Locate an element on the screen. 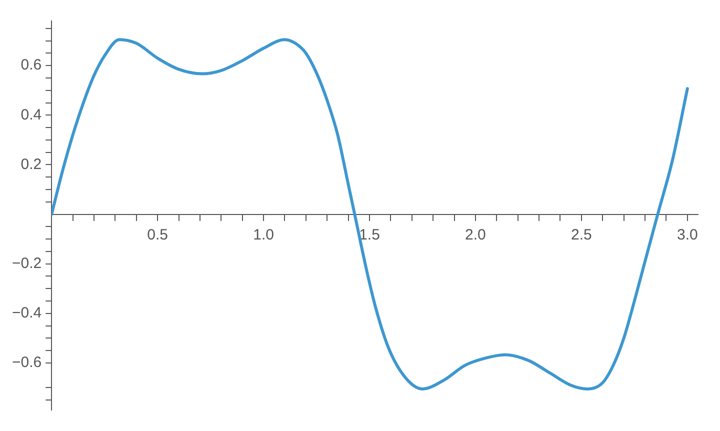  y-tick-label: −0.2 is located at coordinates (27, 263).